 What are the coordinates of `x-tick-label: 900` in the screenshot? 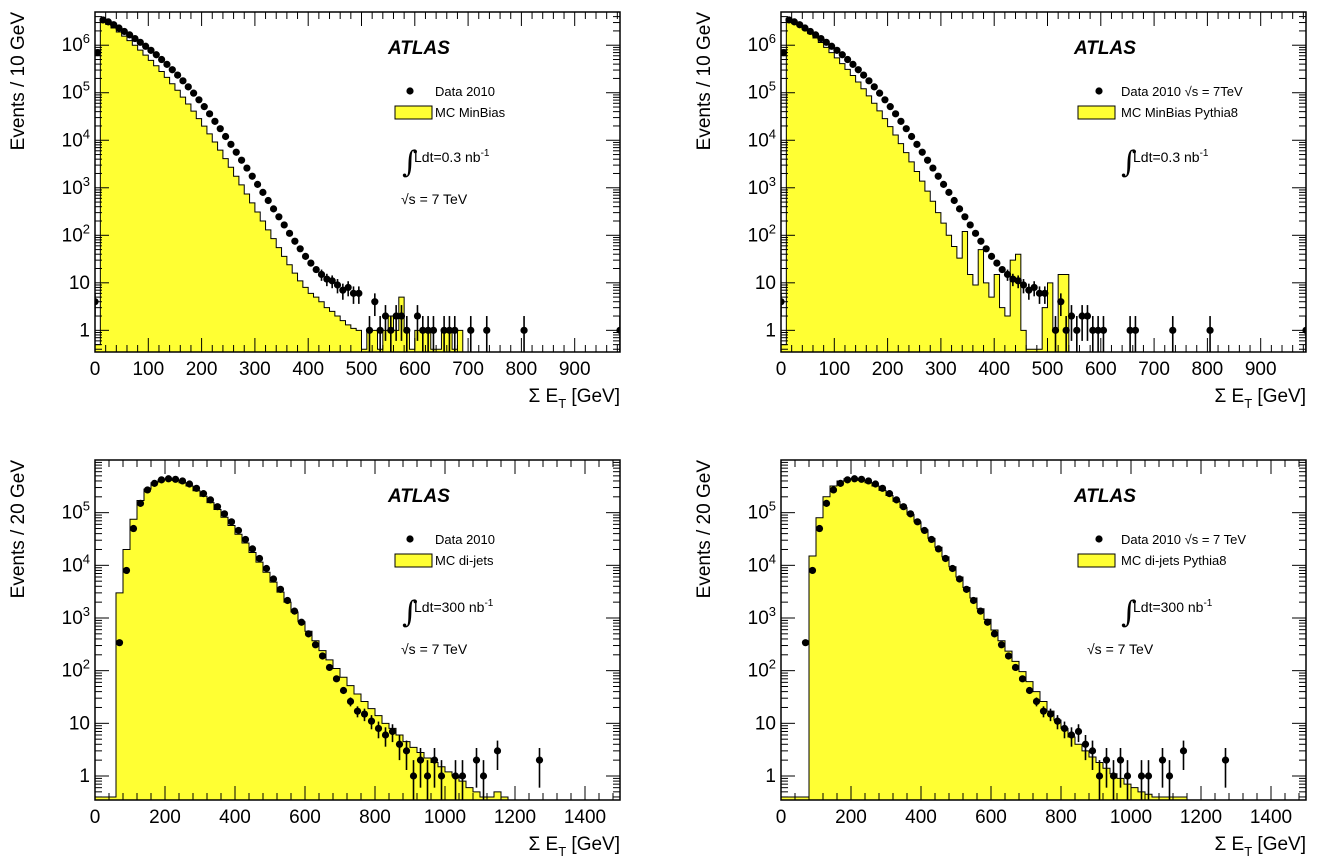 It's located at (575, 369).